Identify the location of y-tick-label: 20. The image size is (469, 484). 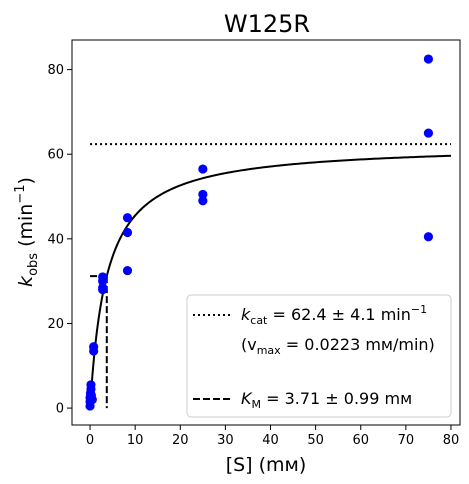
(55, 324).